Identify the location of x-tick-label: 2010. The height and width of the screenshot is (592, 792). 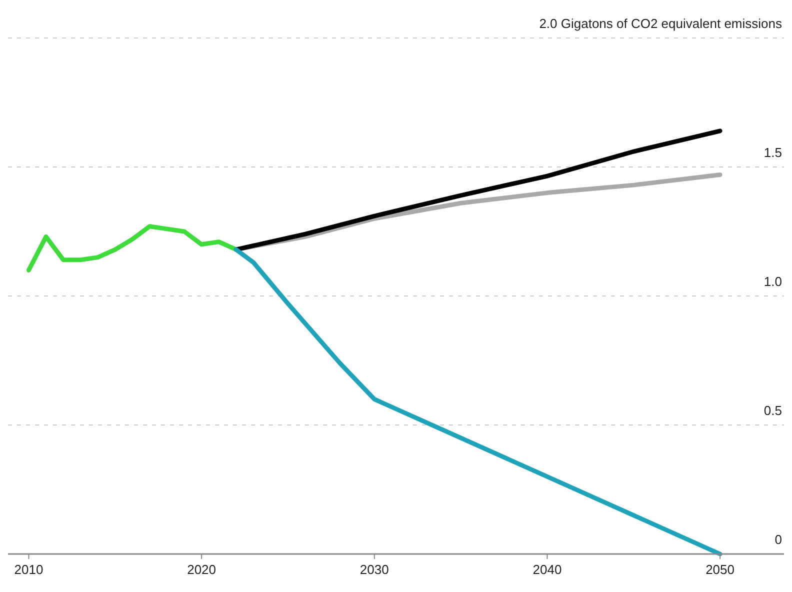
(29, 569).